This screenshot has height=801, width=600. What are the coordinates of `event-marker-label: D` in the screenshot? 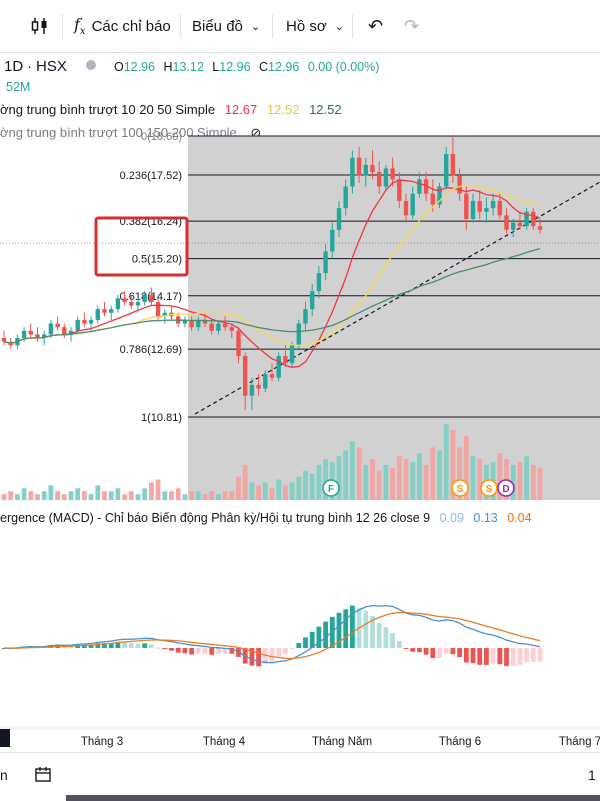 It's located at (505, 489).